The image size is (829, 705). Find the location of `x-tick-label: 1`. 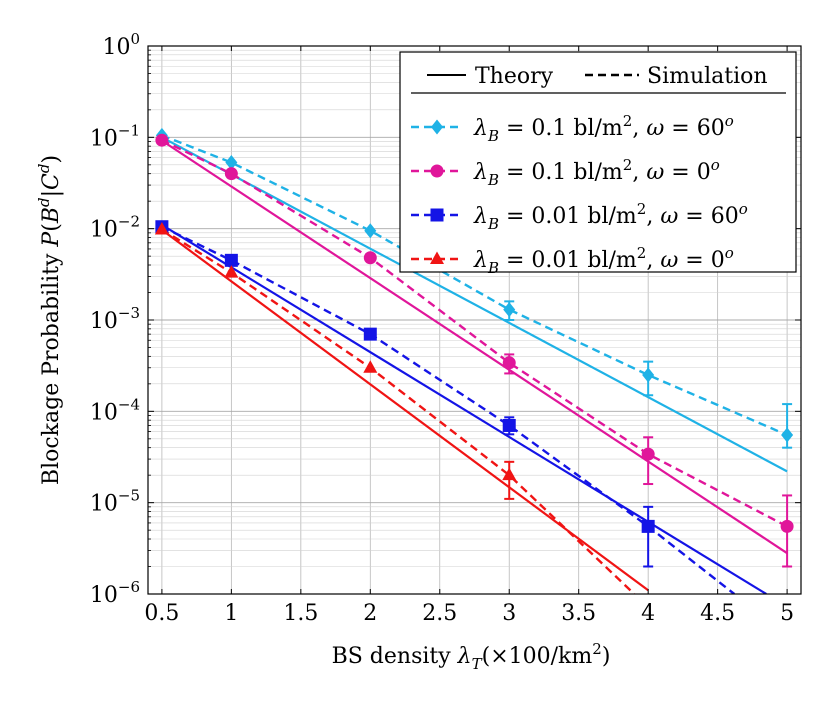

x-tick-label: 1 is located at coordinates (231, 613).